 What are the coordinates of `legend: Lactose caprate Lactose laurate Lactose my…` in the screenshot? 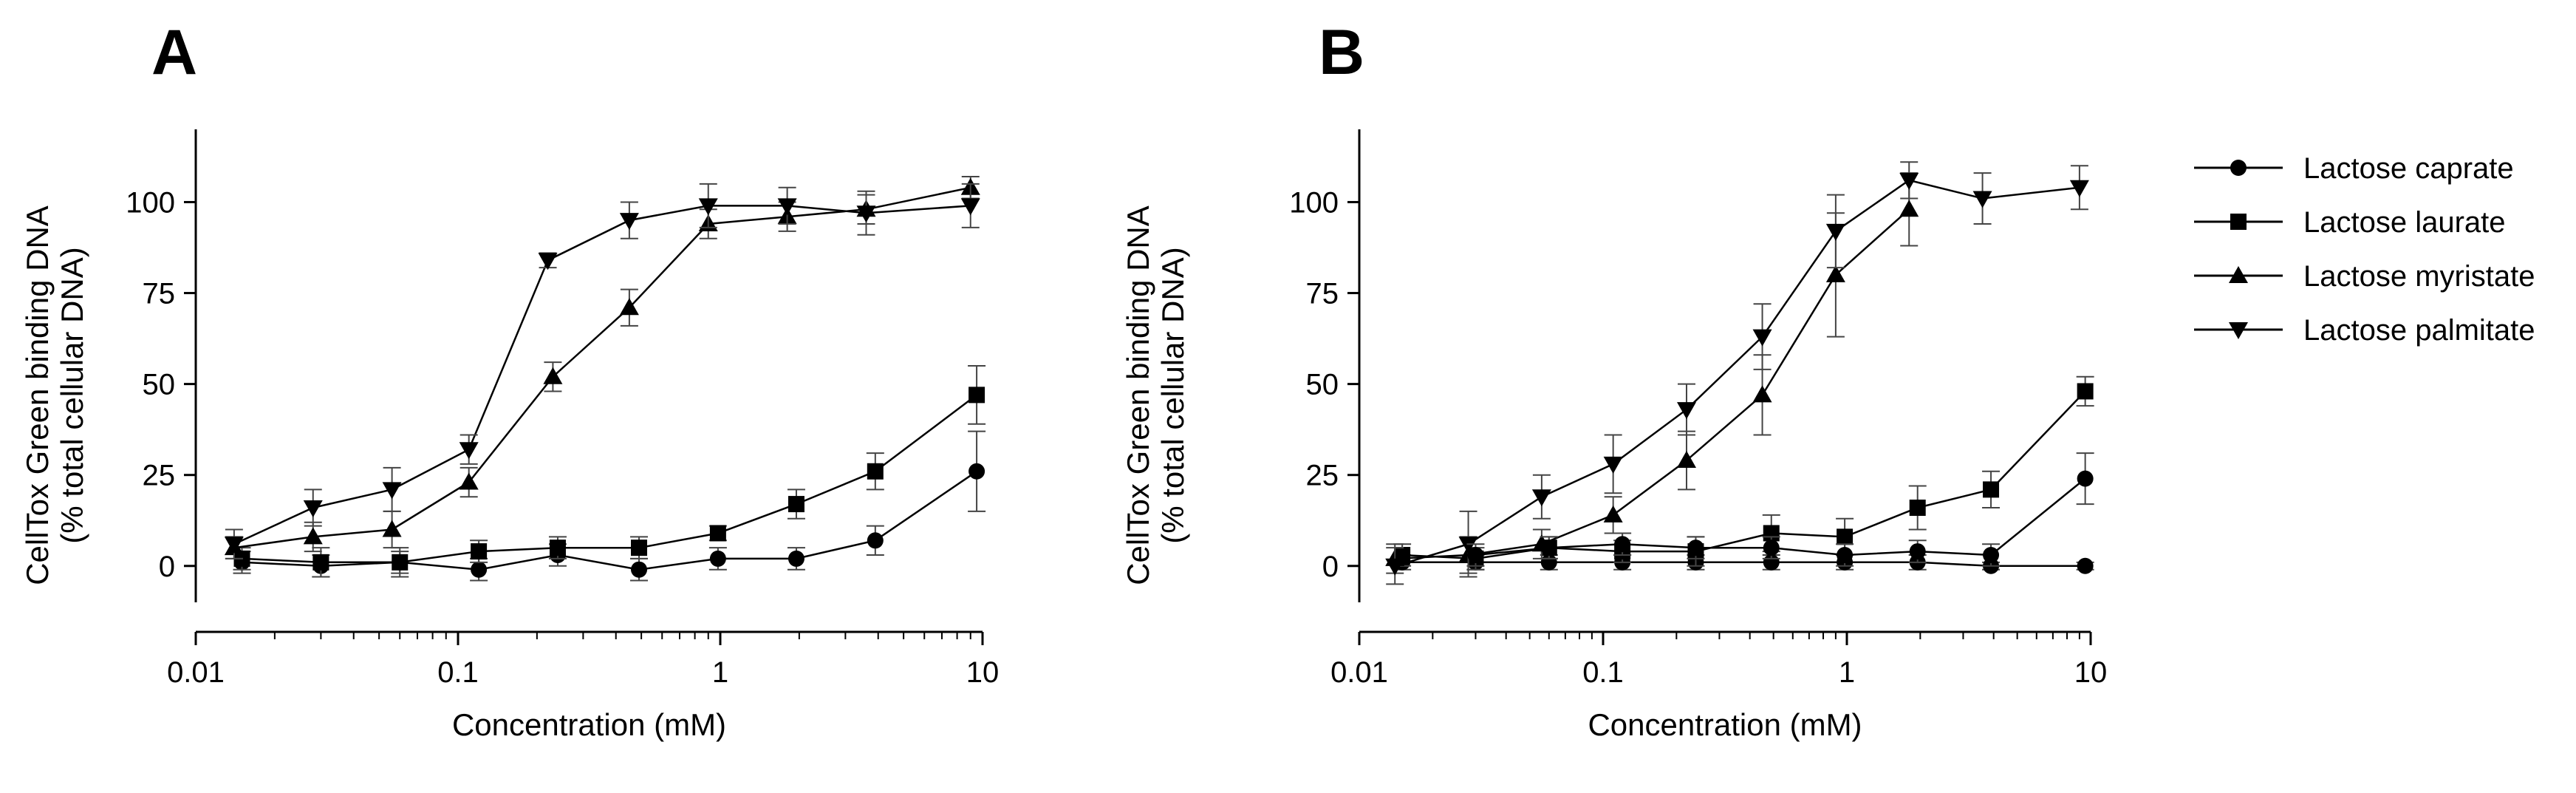 It's located at (2364, 250).